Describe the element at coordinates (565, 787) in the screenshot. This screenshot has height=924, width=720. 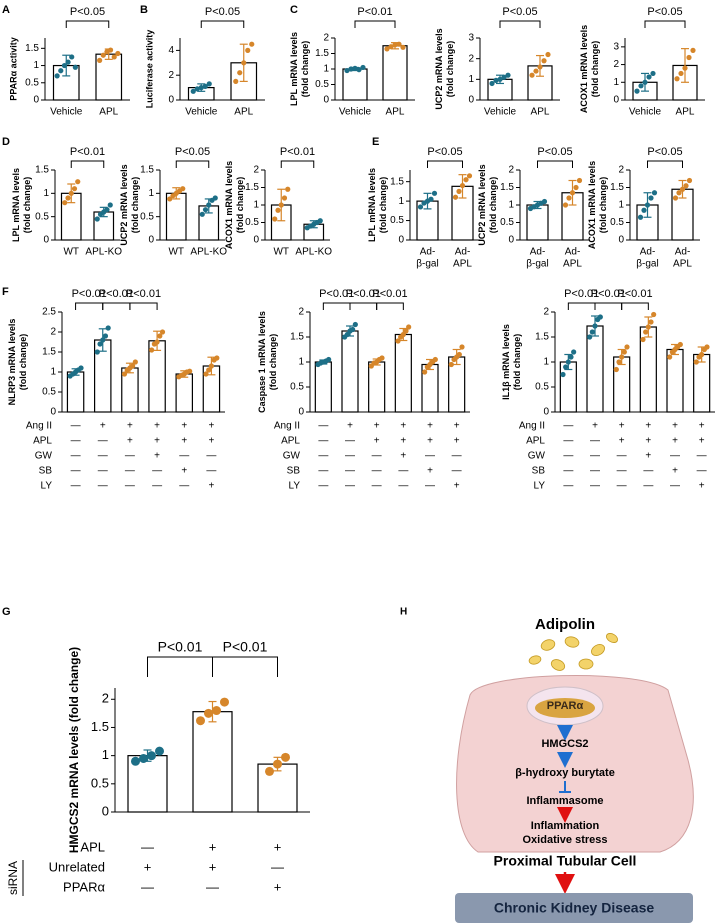
I see `inhibition` at that location.